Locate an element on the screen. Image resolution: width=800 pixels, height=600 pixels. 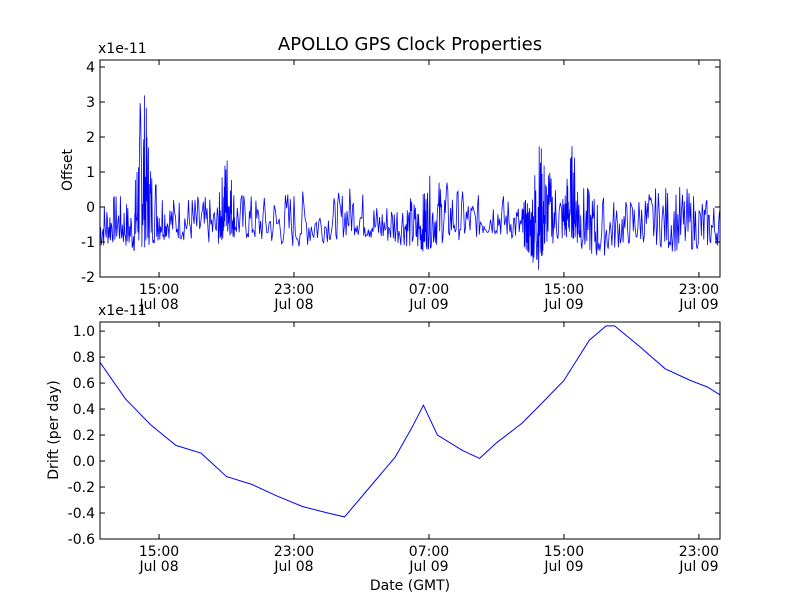
drift-y-axis-label: Drift (per day) is located at coordinates (54, 429).